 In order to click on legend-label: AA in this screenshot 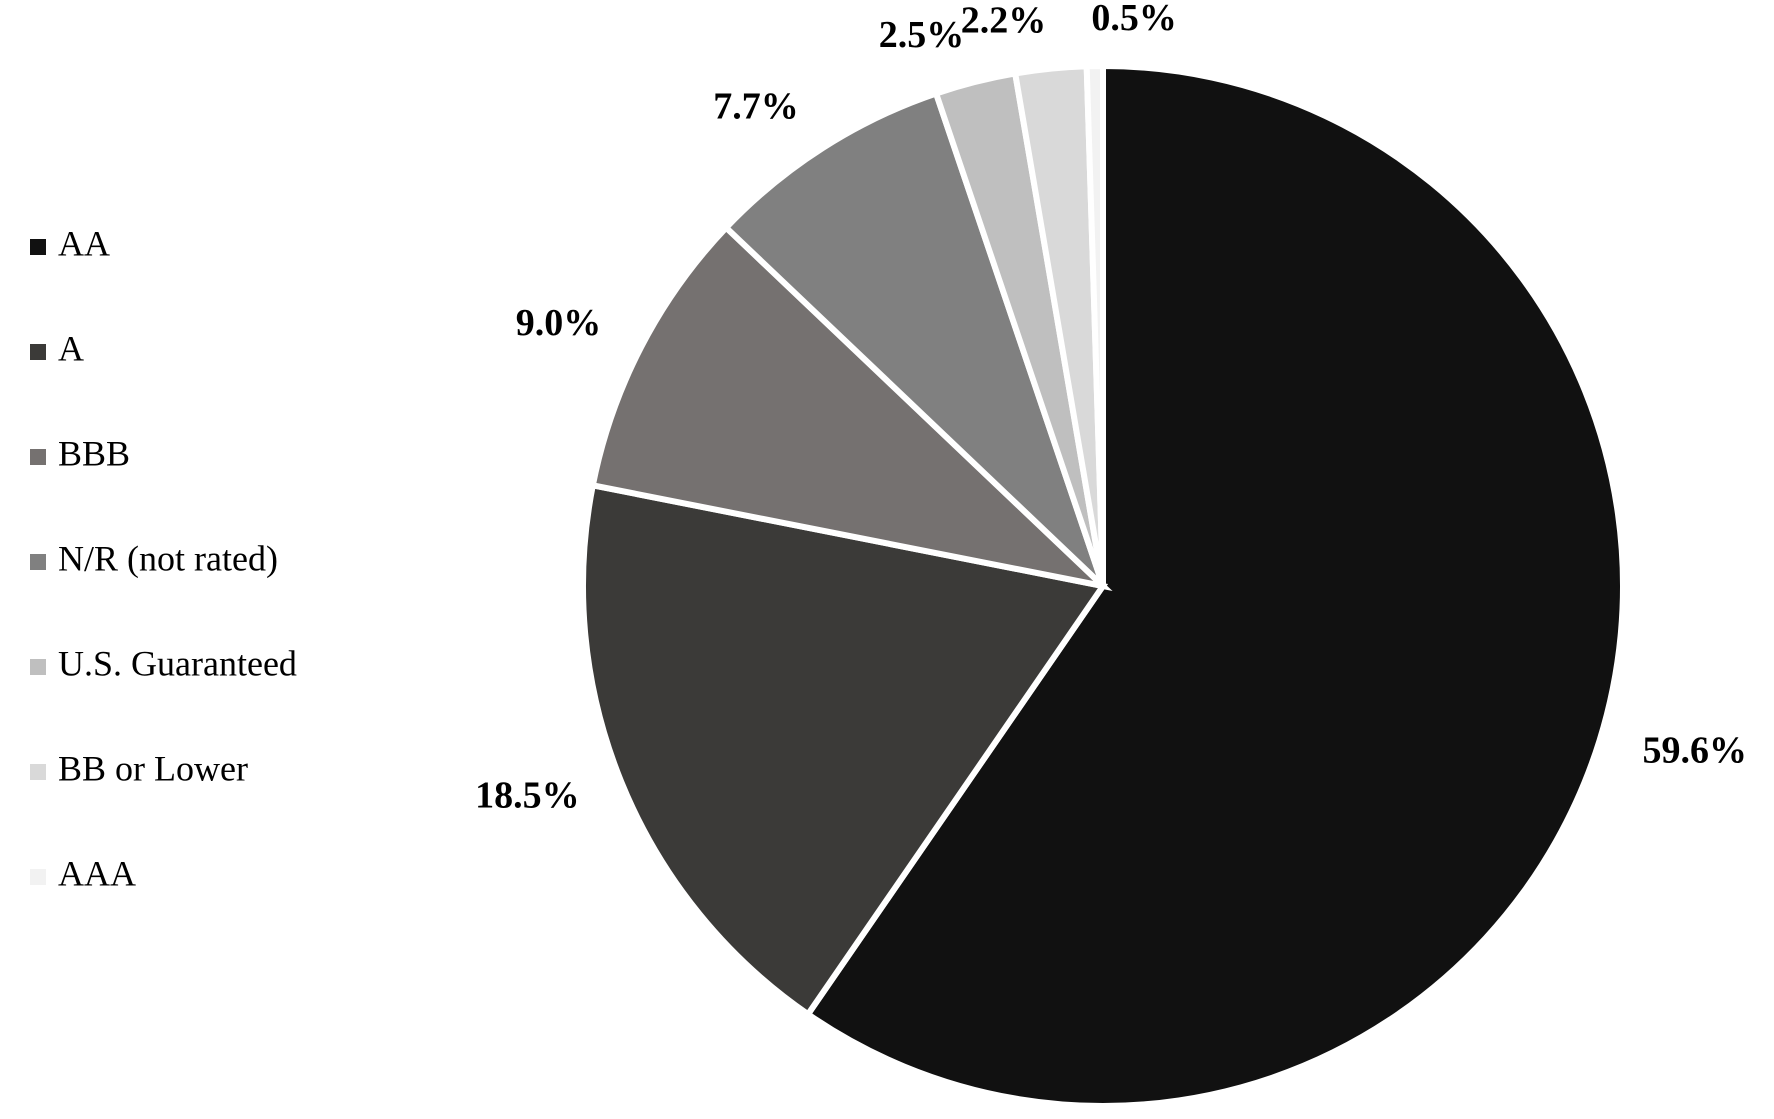, I will do `click(84, 243)`.